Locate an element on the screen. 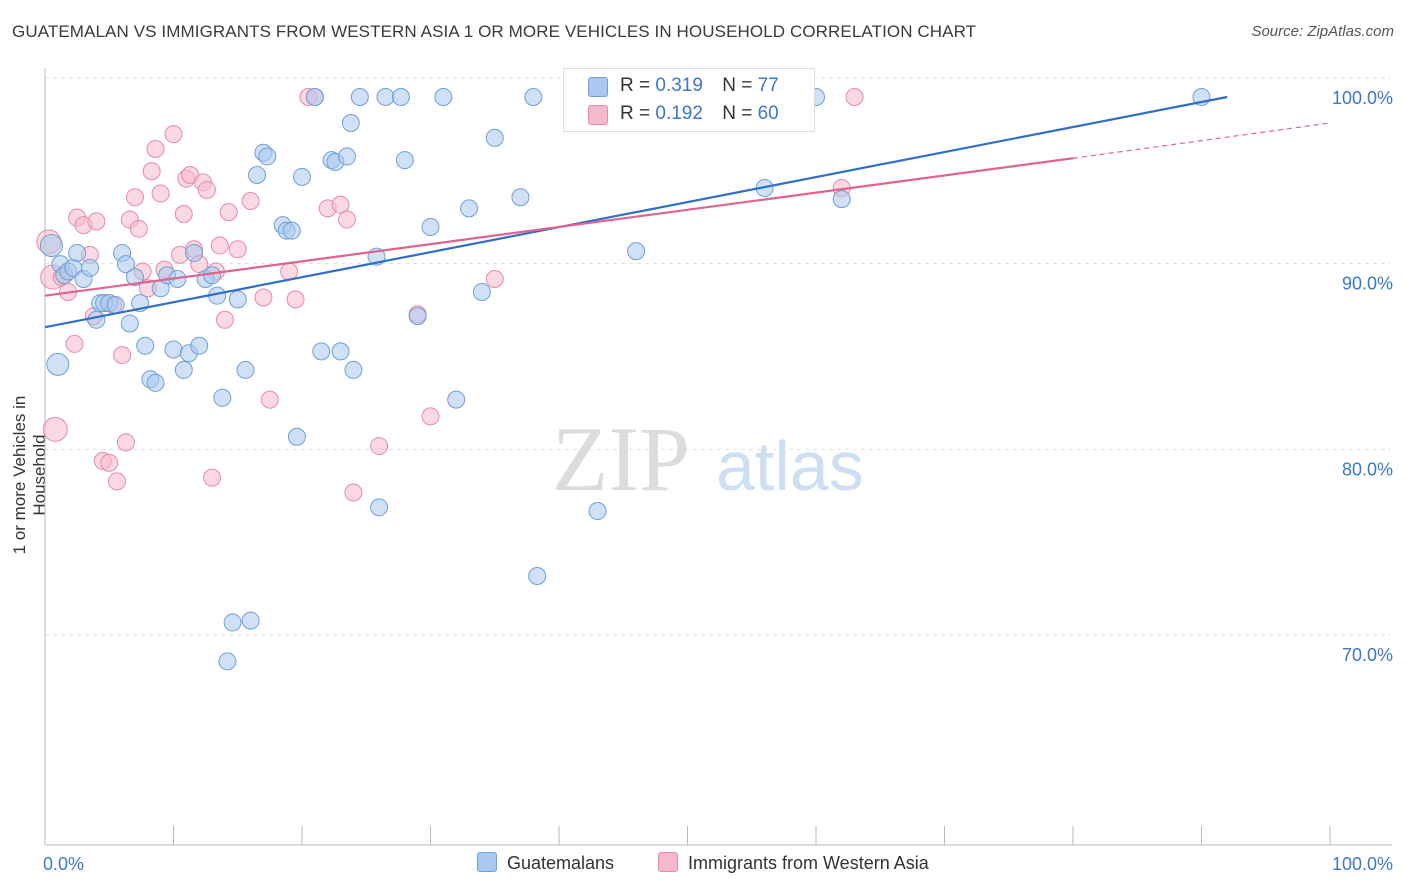 This screenshot has height=892, width=1406. legend-row-western-asia: R = 0.192 N = 60 is located at coordinates (683, 114).